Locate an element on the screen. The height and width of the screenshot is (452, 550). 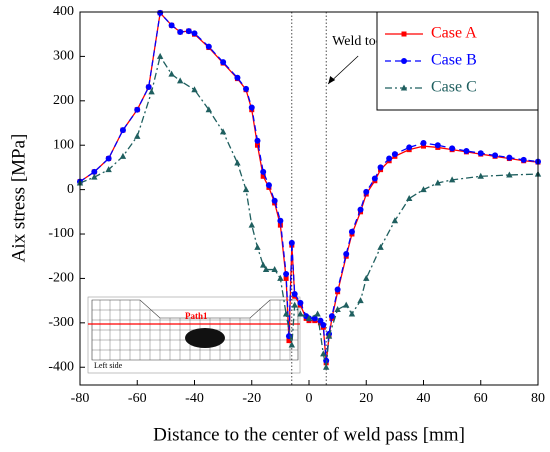
y-tick-label: 0 is located at coordinates (70, 189).